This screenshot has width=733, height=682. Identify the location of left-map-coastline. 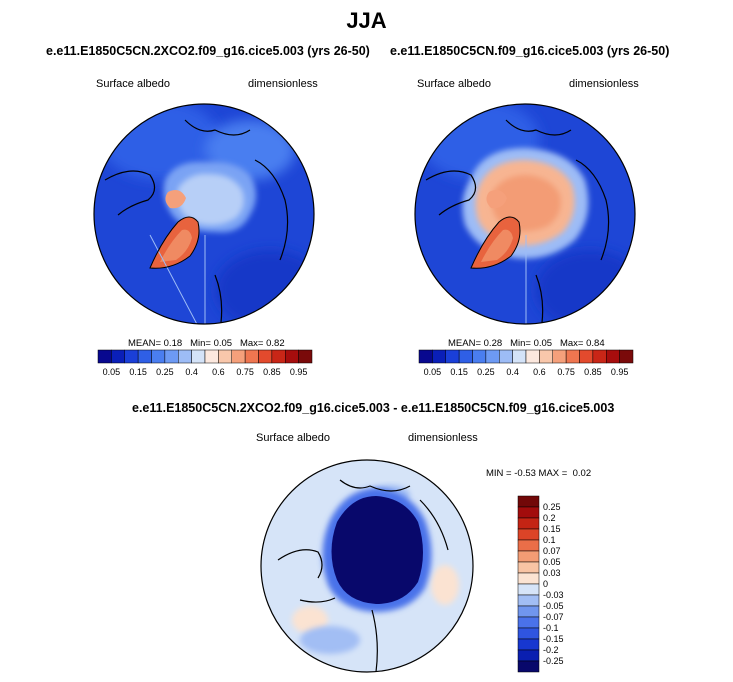
(196, 221).